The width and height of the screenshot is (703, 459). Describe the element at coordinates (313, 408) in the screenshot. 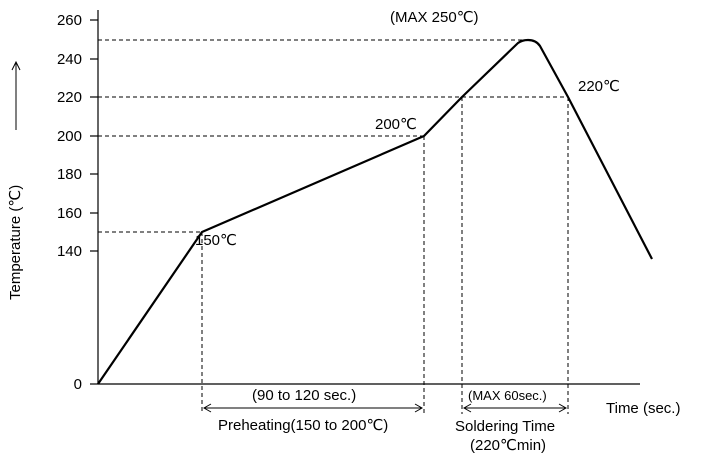

I see `preheat-range-arrow` at that location.